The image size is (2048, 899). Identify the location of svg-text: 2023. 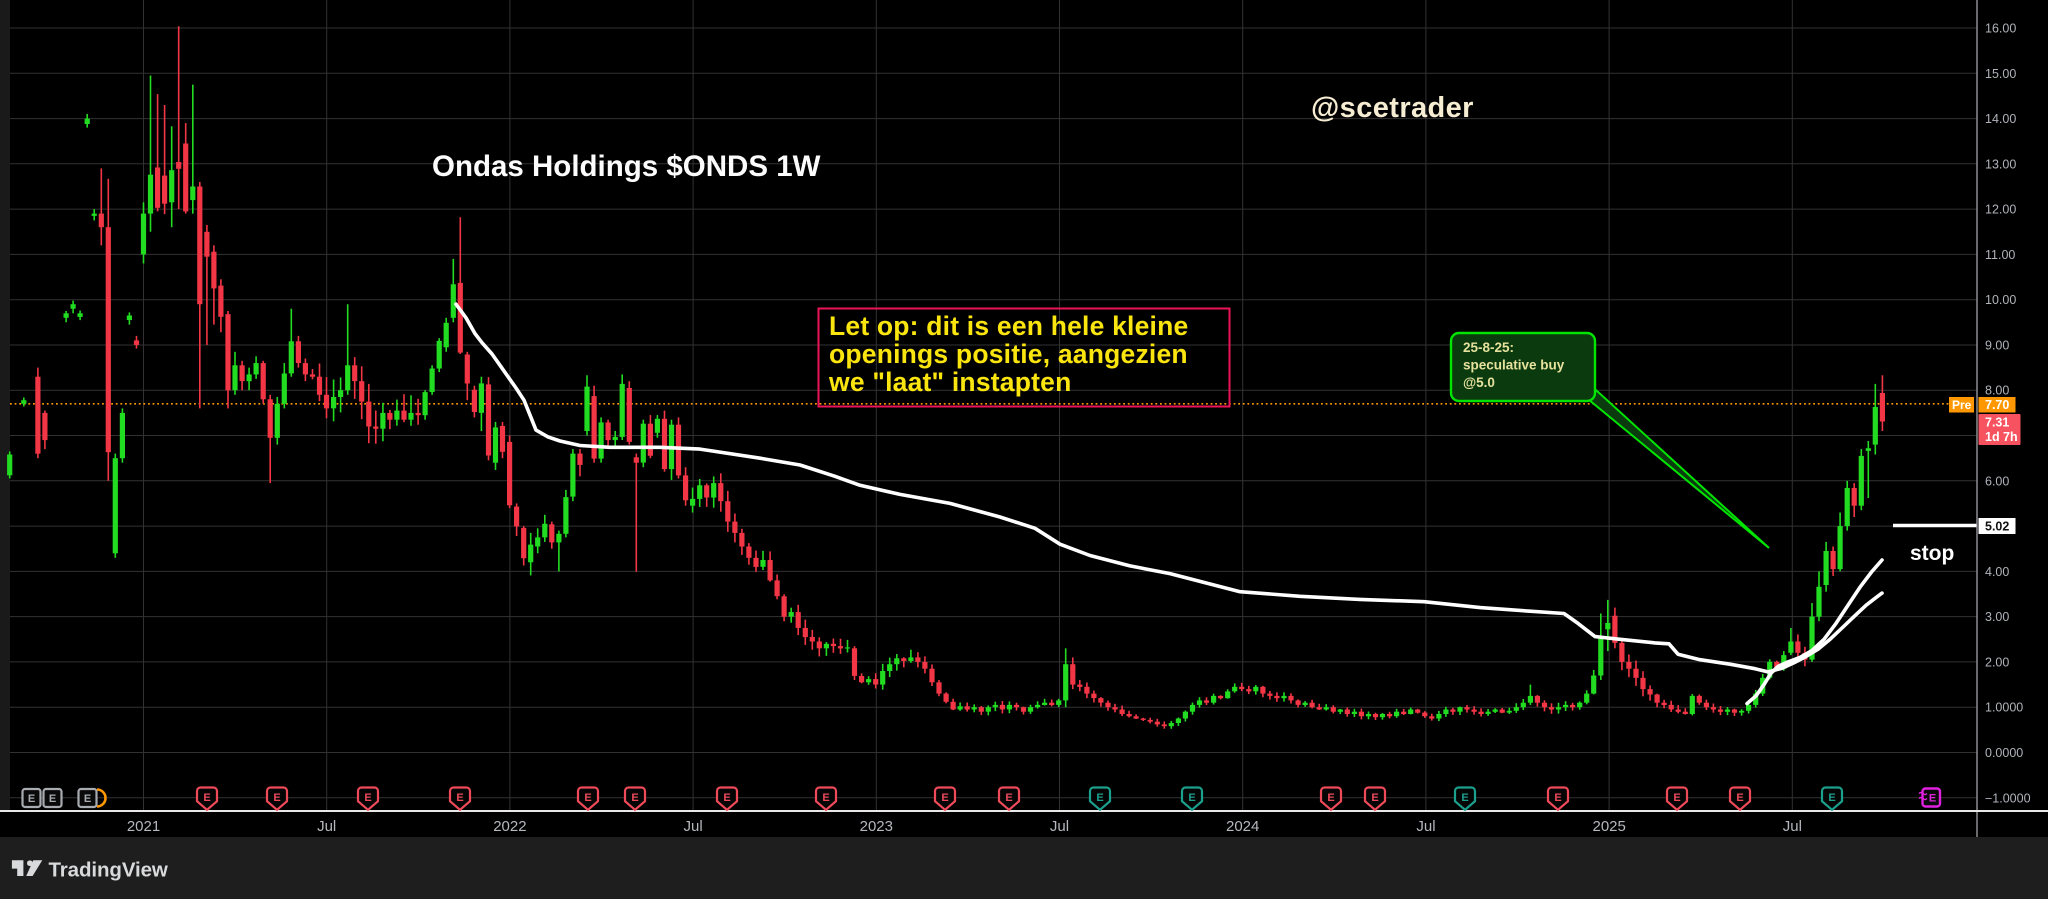
(876, 826).